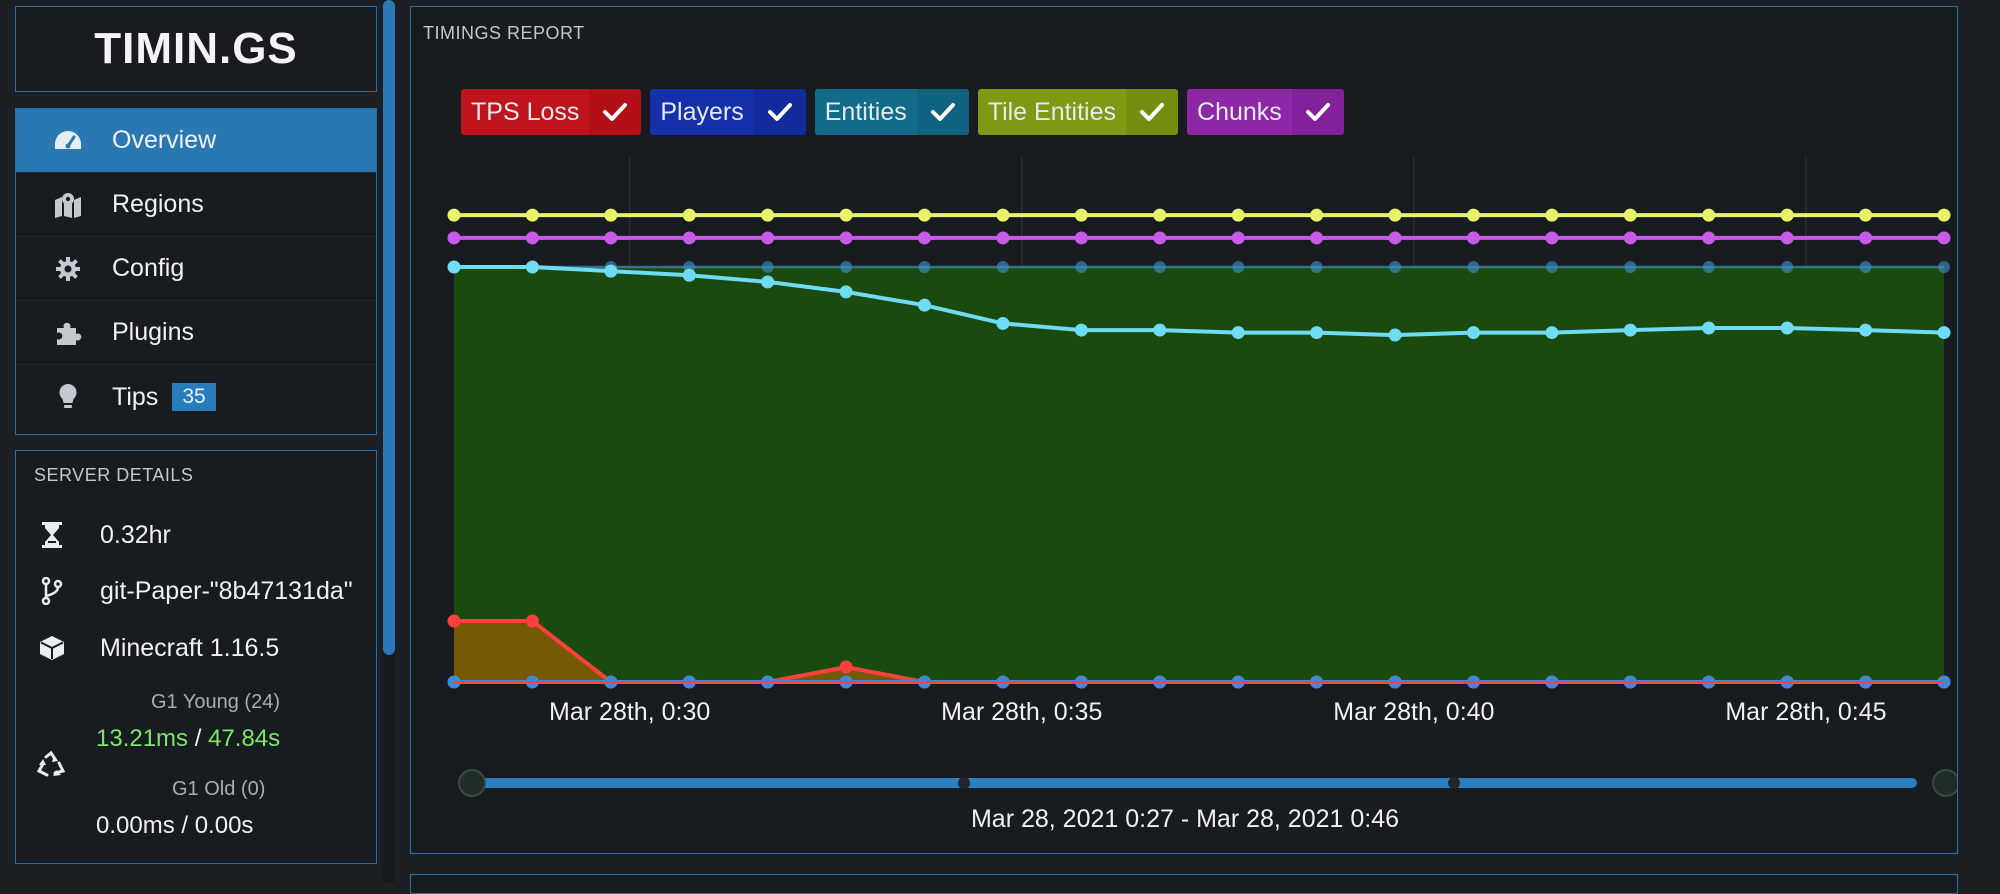 This screenshot has height=894, width=2000. I want to click on sidebar-item-tips: Tips 35, so click(196, 397).